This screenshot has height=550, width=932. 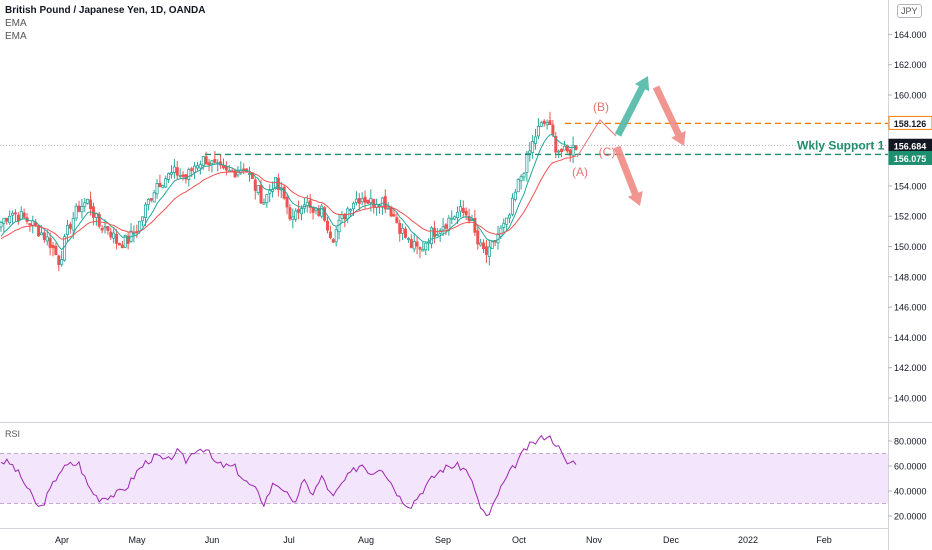 What do you see at coordinates (669, 115) in the screenshot?
I see `bearish-arrow-upper` at bounding box center [669, 115].